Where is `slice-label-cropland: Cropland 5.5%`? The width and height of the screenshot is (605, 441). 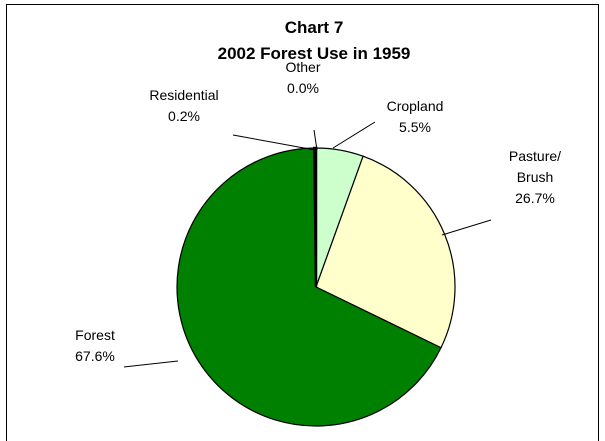 slice-label-cropland: Cropland 5.5% is located at coordinates (415, 116).